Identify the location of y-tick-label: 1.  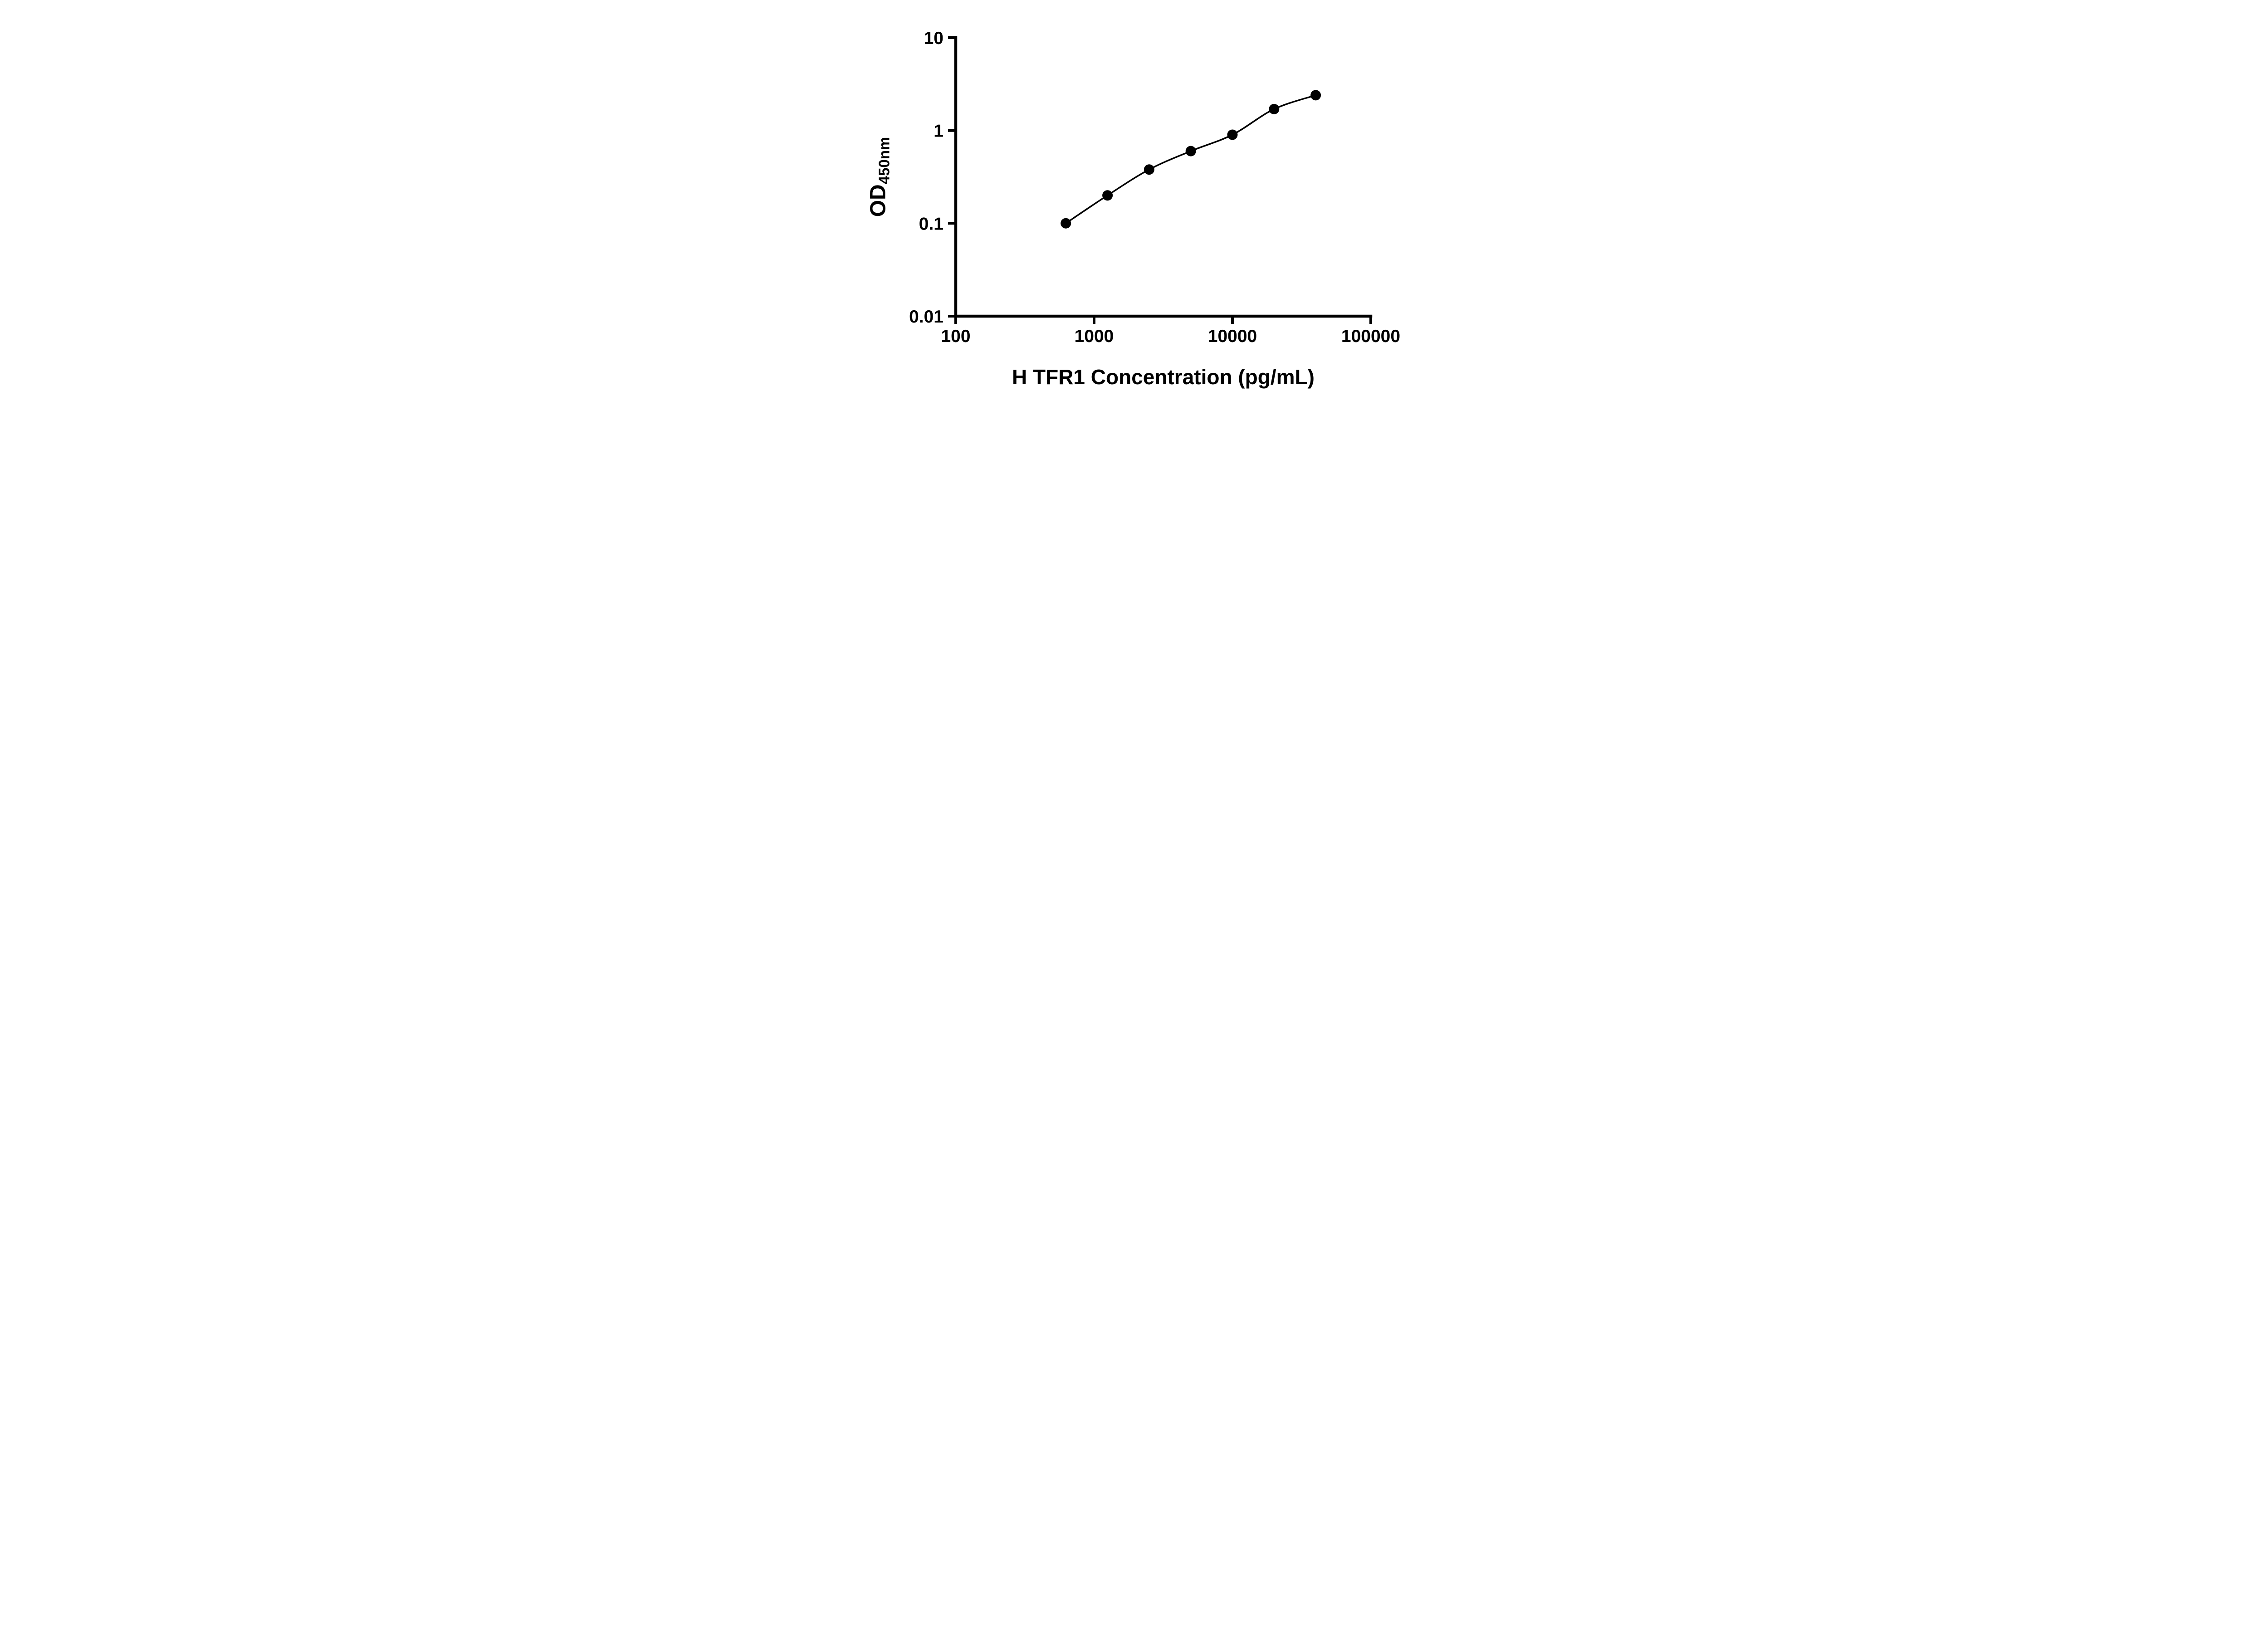
(938, 131).